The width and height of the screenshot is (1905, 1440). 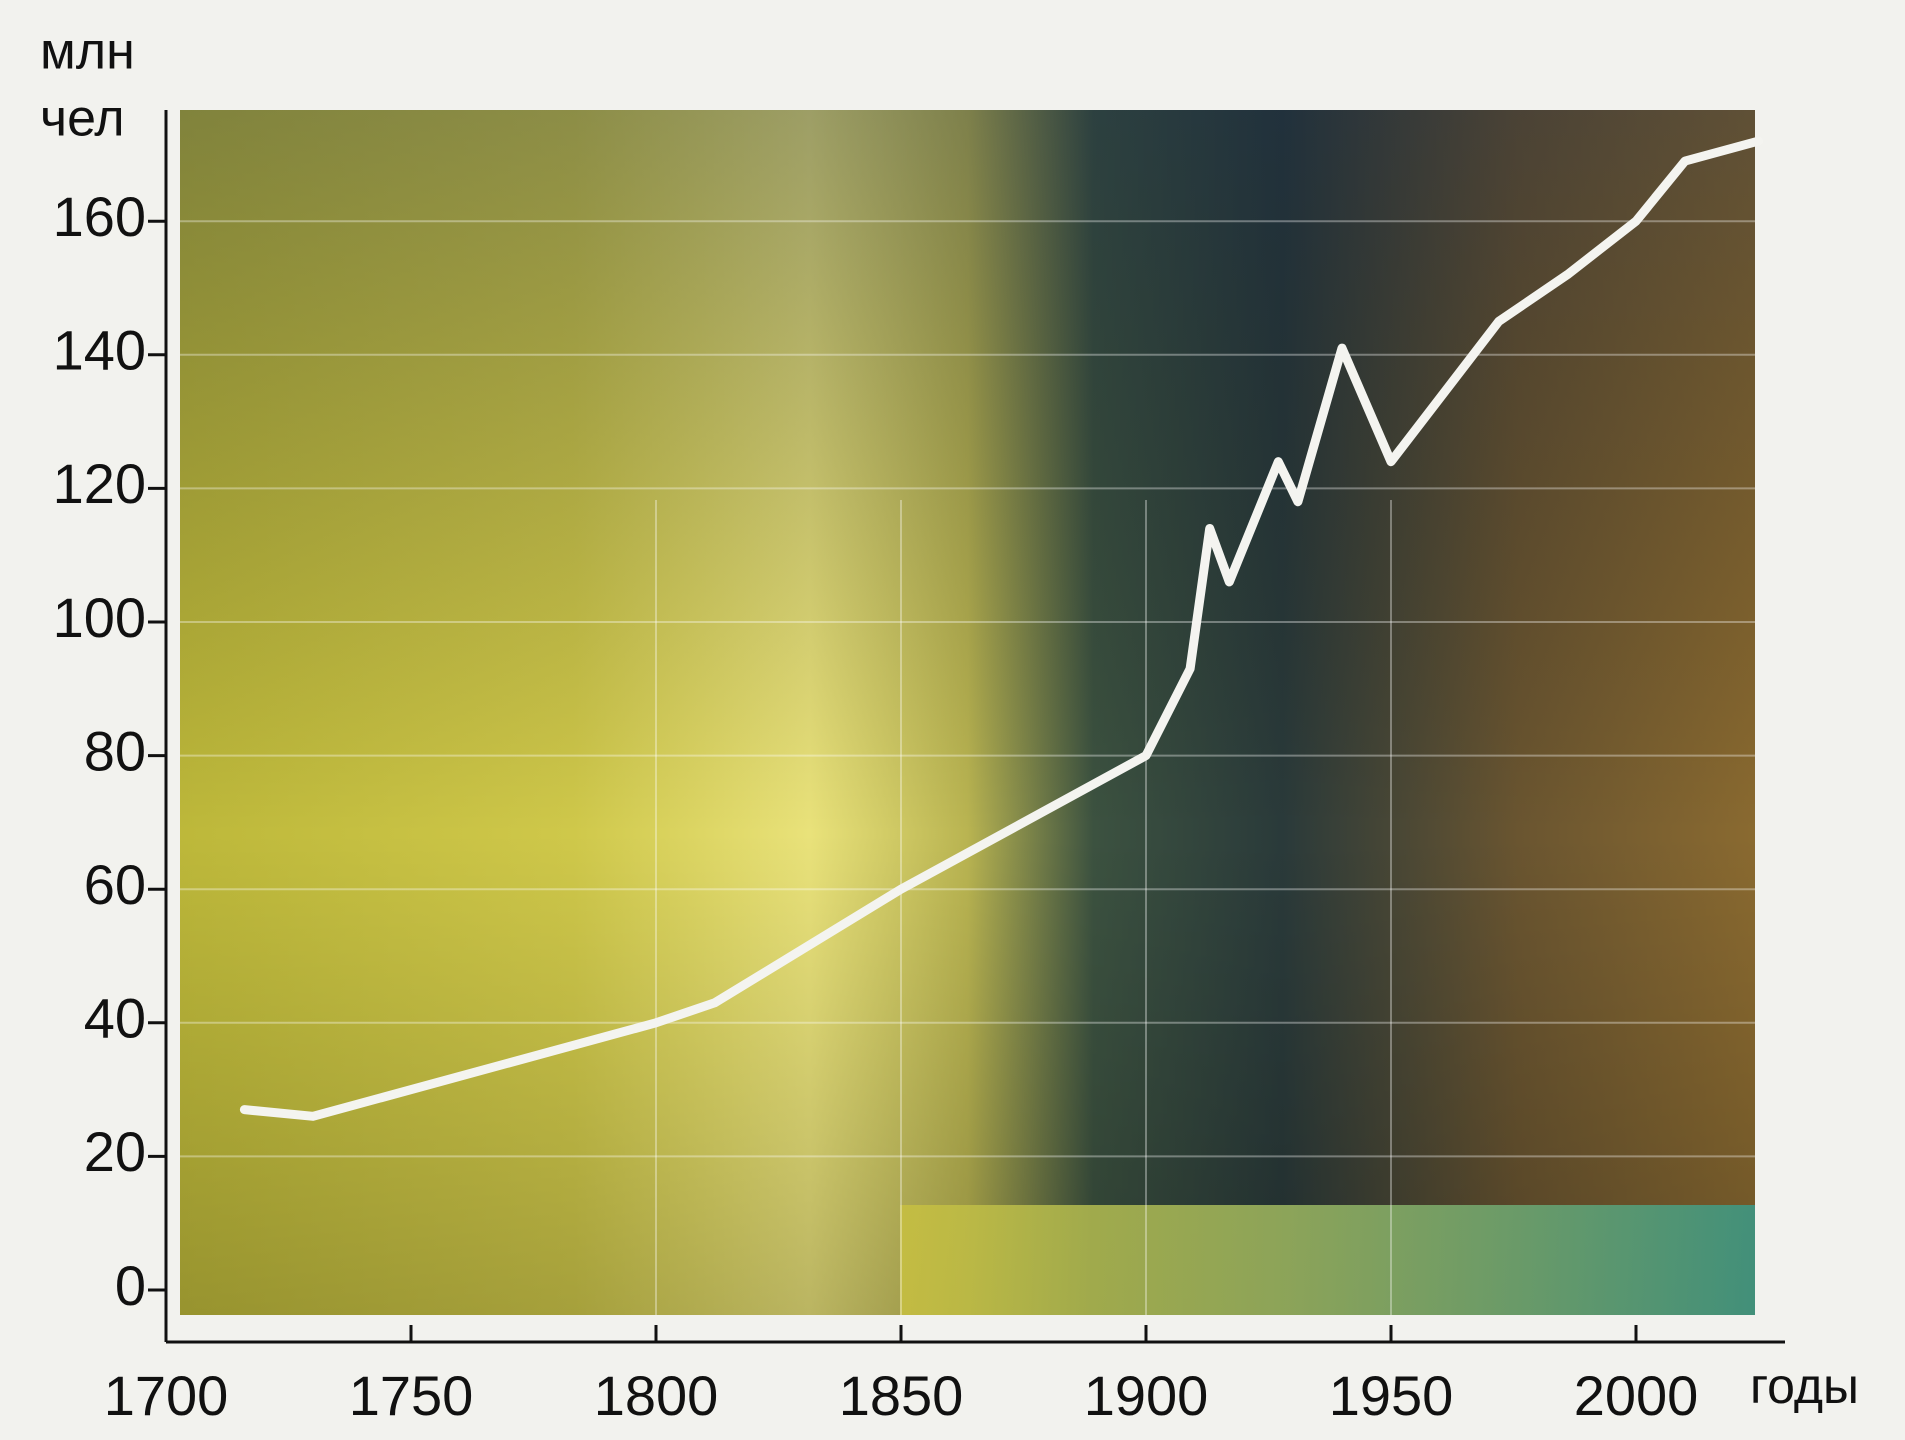 What do you see at coordinates (656, 1395) in the screenshot?
I see `x-tick-label: 1800` at bounding box center [656, 1395].